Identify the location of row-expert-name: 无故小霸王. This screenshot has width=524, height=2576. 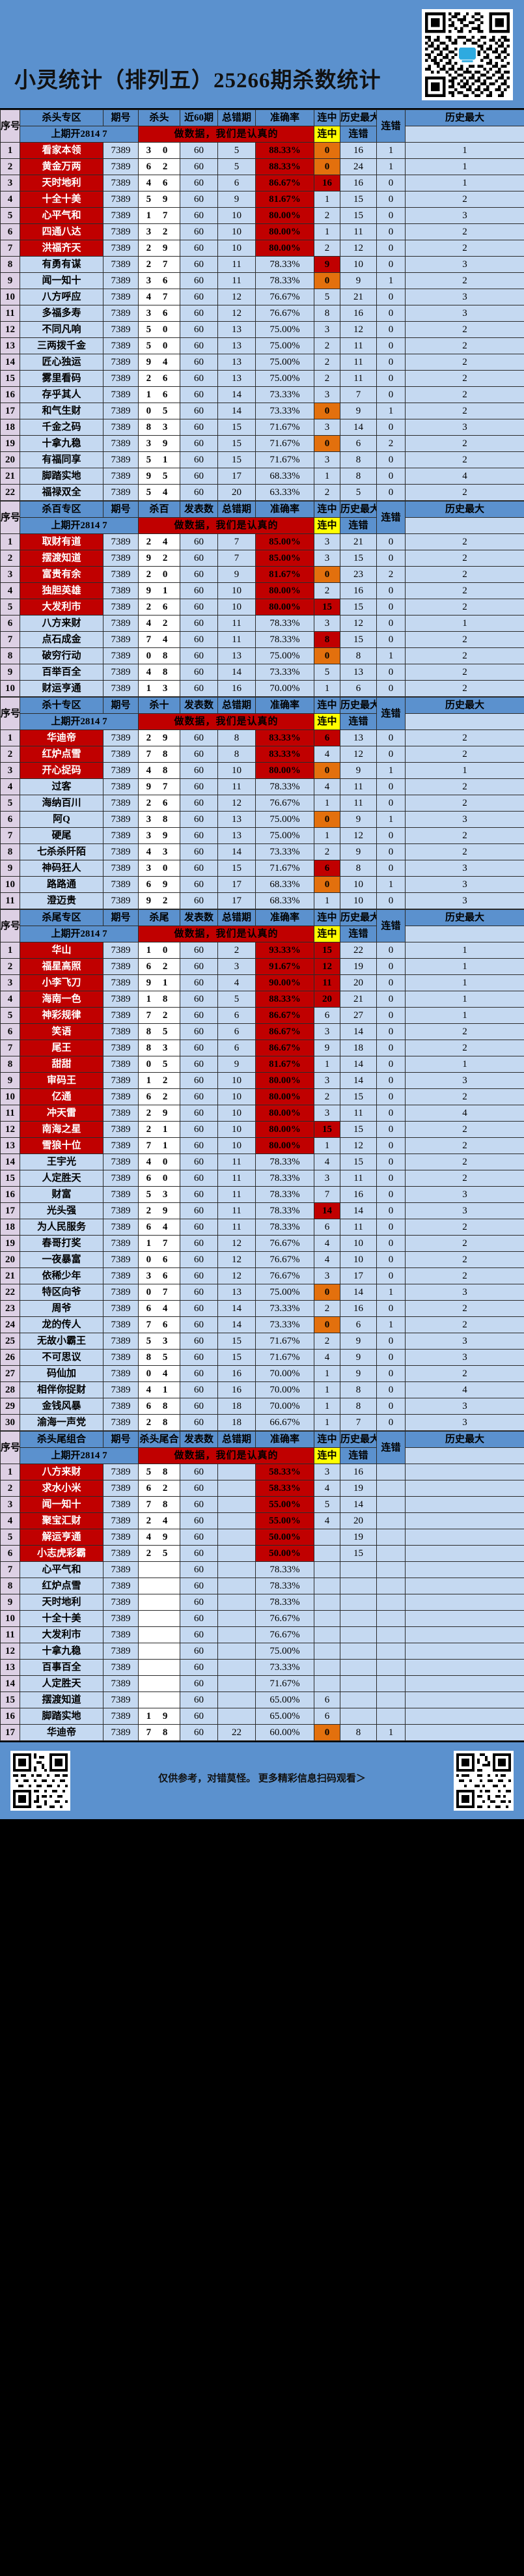
(62, 1341).